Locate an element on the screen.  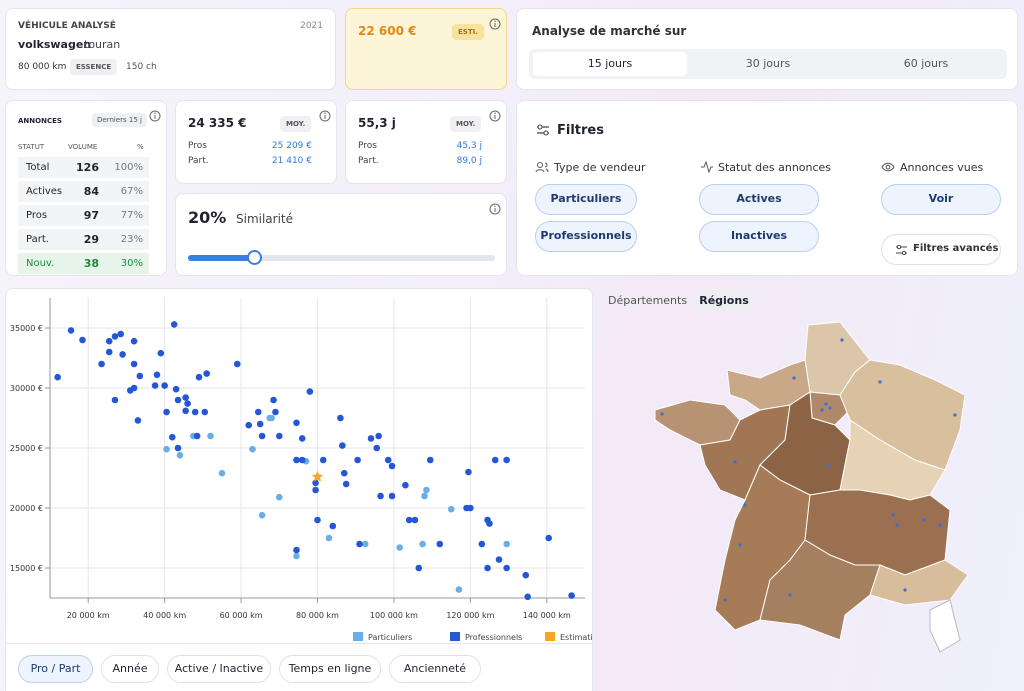
period-tabs: 15 jours 30 jours 60 jours is located at coordinates (768, 64).